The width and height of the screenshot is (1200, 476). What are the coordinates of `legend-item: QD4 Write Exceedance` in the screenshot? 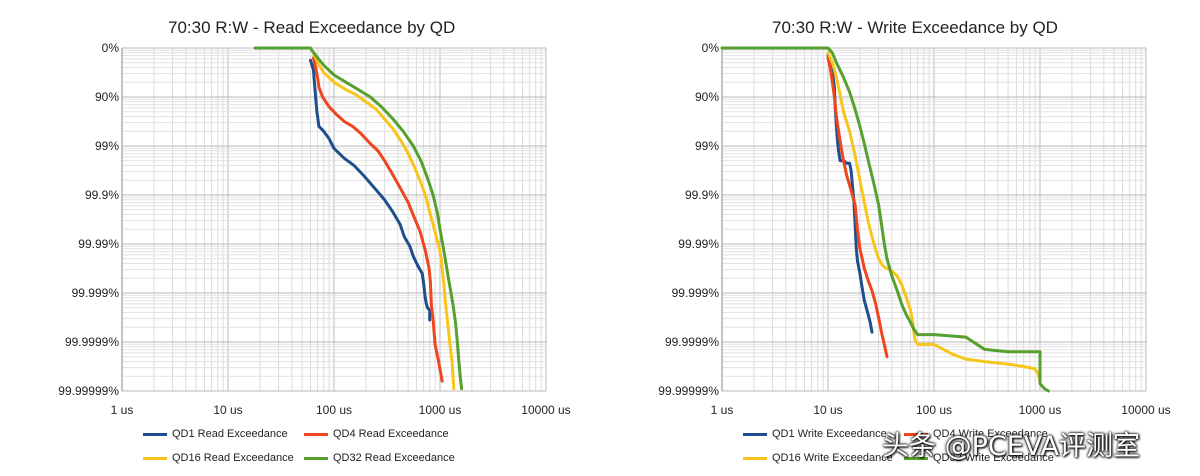 It's located at (976, 434).